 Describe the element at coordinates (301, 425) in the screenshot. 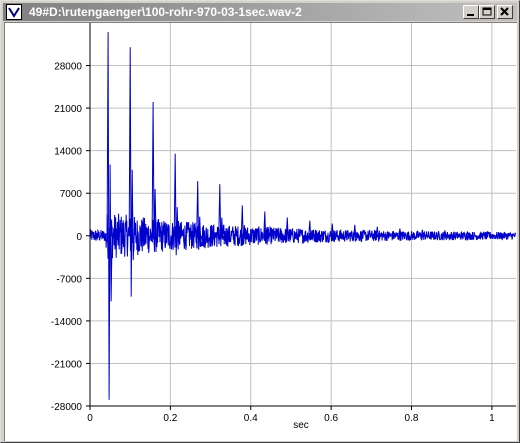

I see `x-axis-label: sec` at that location.